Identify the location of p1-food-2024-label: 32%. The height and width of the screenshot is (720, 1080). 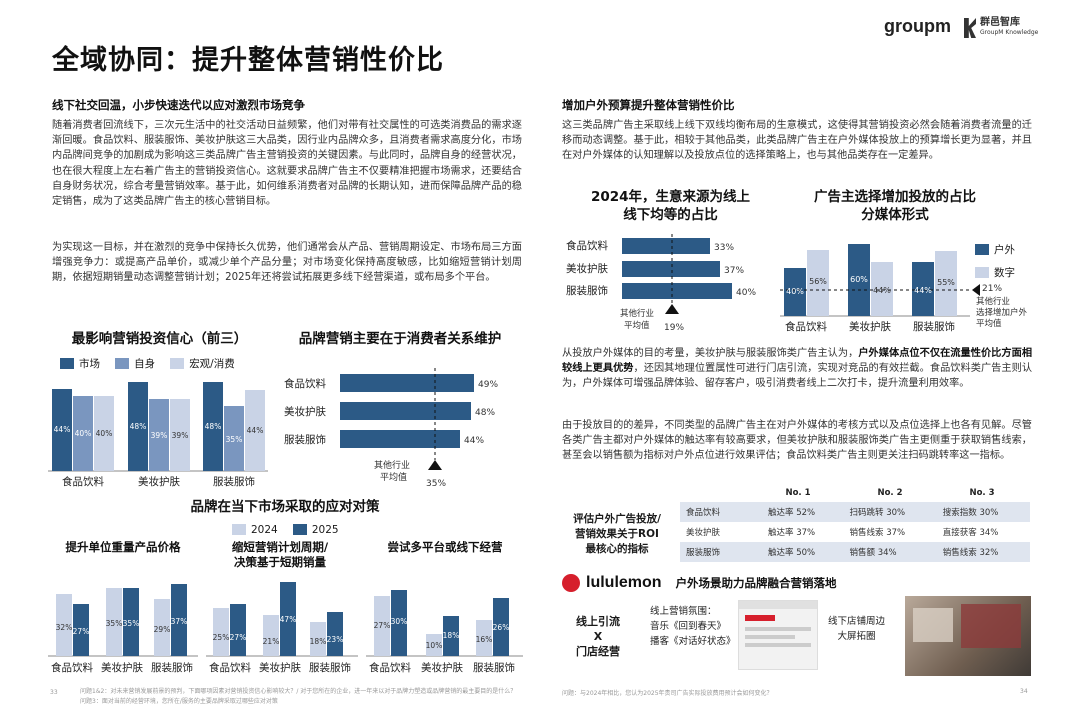
(64, 627).